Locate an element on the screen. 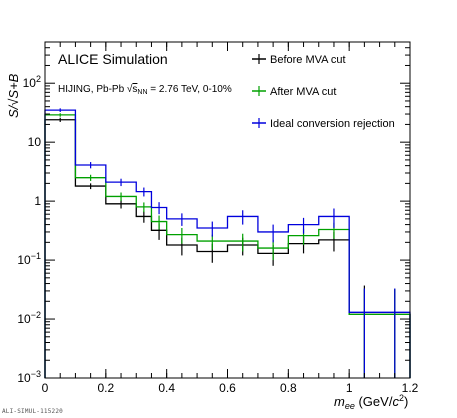 This screenshot has width=457, height=418. chart-subtitle: HIJING, Pb-Pb √sNN = 2.76 TeV, 0-10% is located at coordinates (145, 89).